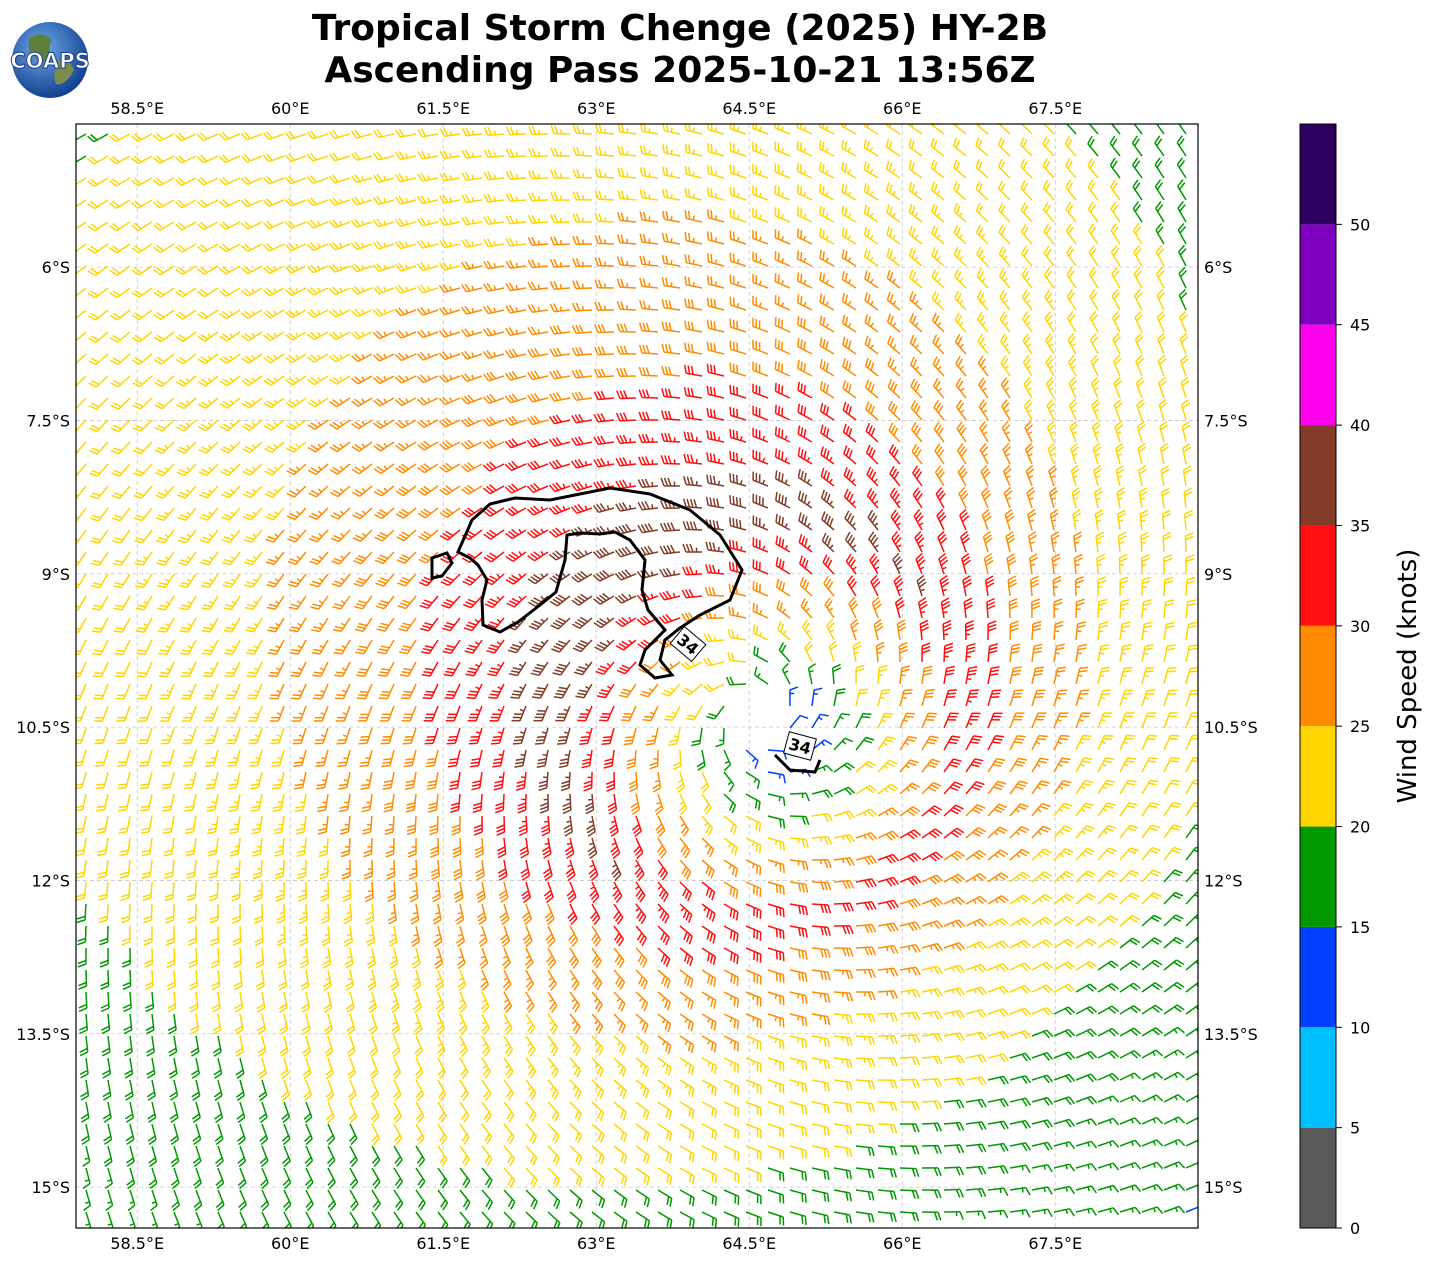 This screenshot has height=1264, width=1436. Describe the element at coordinates (1231, 1034) in the screenshot. I see `lat-tick-right-5: 13.5°S` at that location.